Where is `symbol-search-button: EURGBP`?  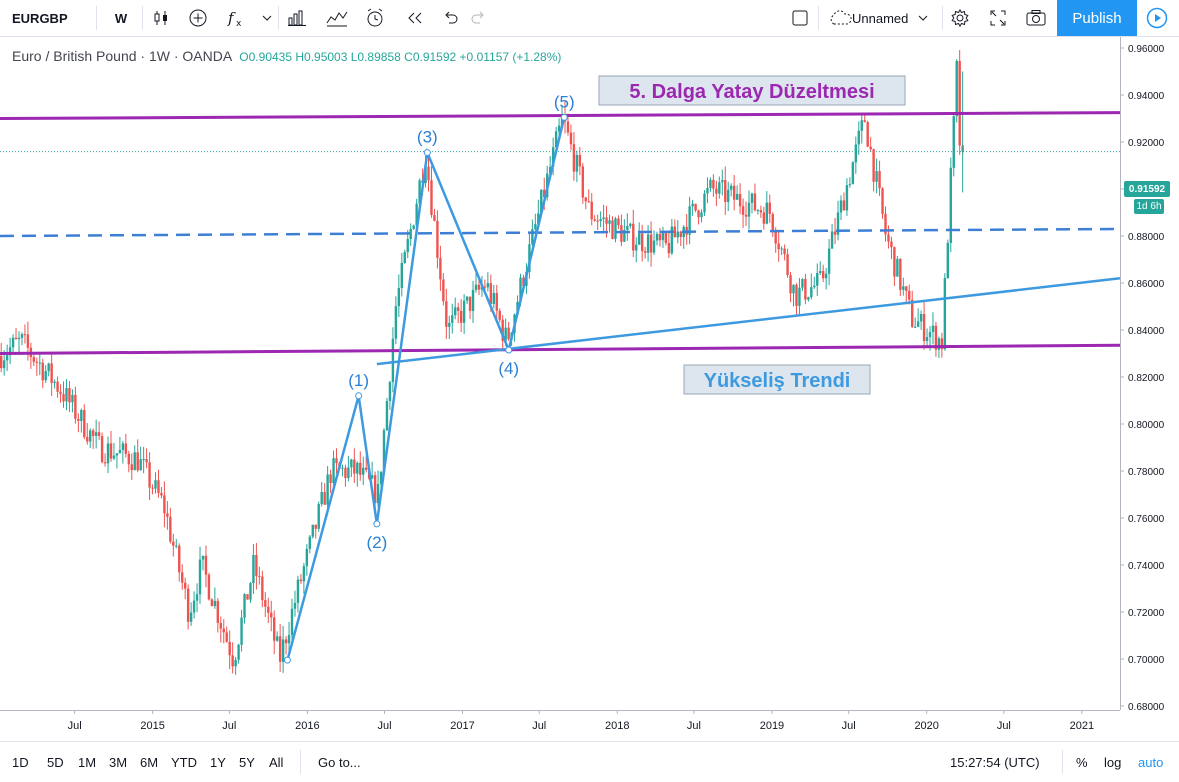
symbol-search-button: EURGBP is located at coordinates (40, 18).